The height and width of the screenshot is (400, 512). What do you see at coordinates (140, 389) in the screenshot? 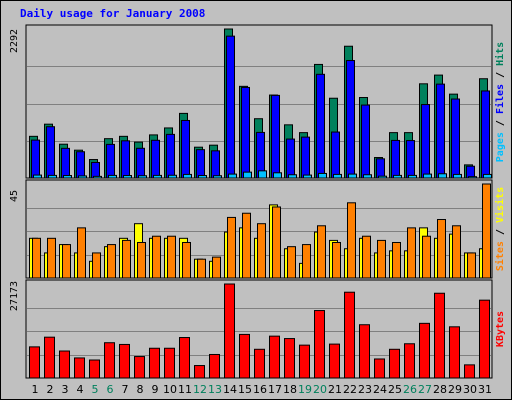
I see `x-tick-label-day-8: 8` at bounding box center [140, 389].